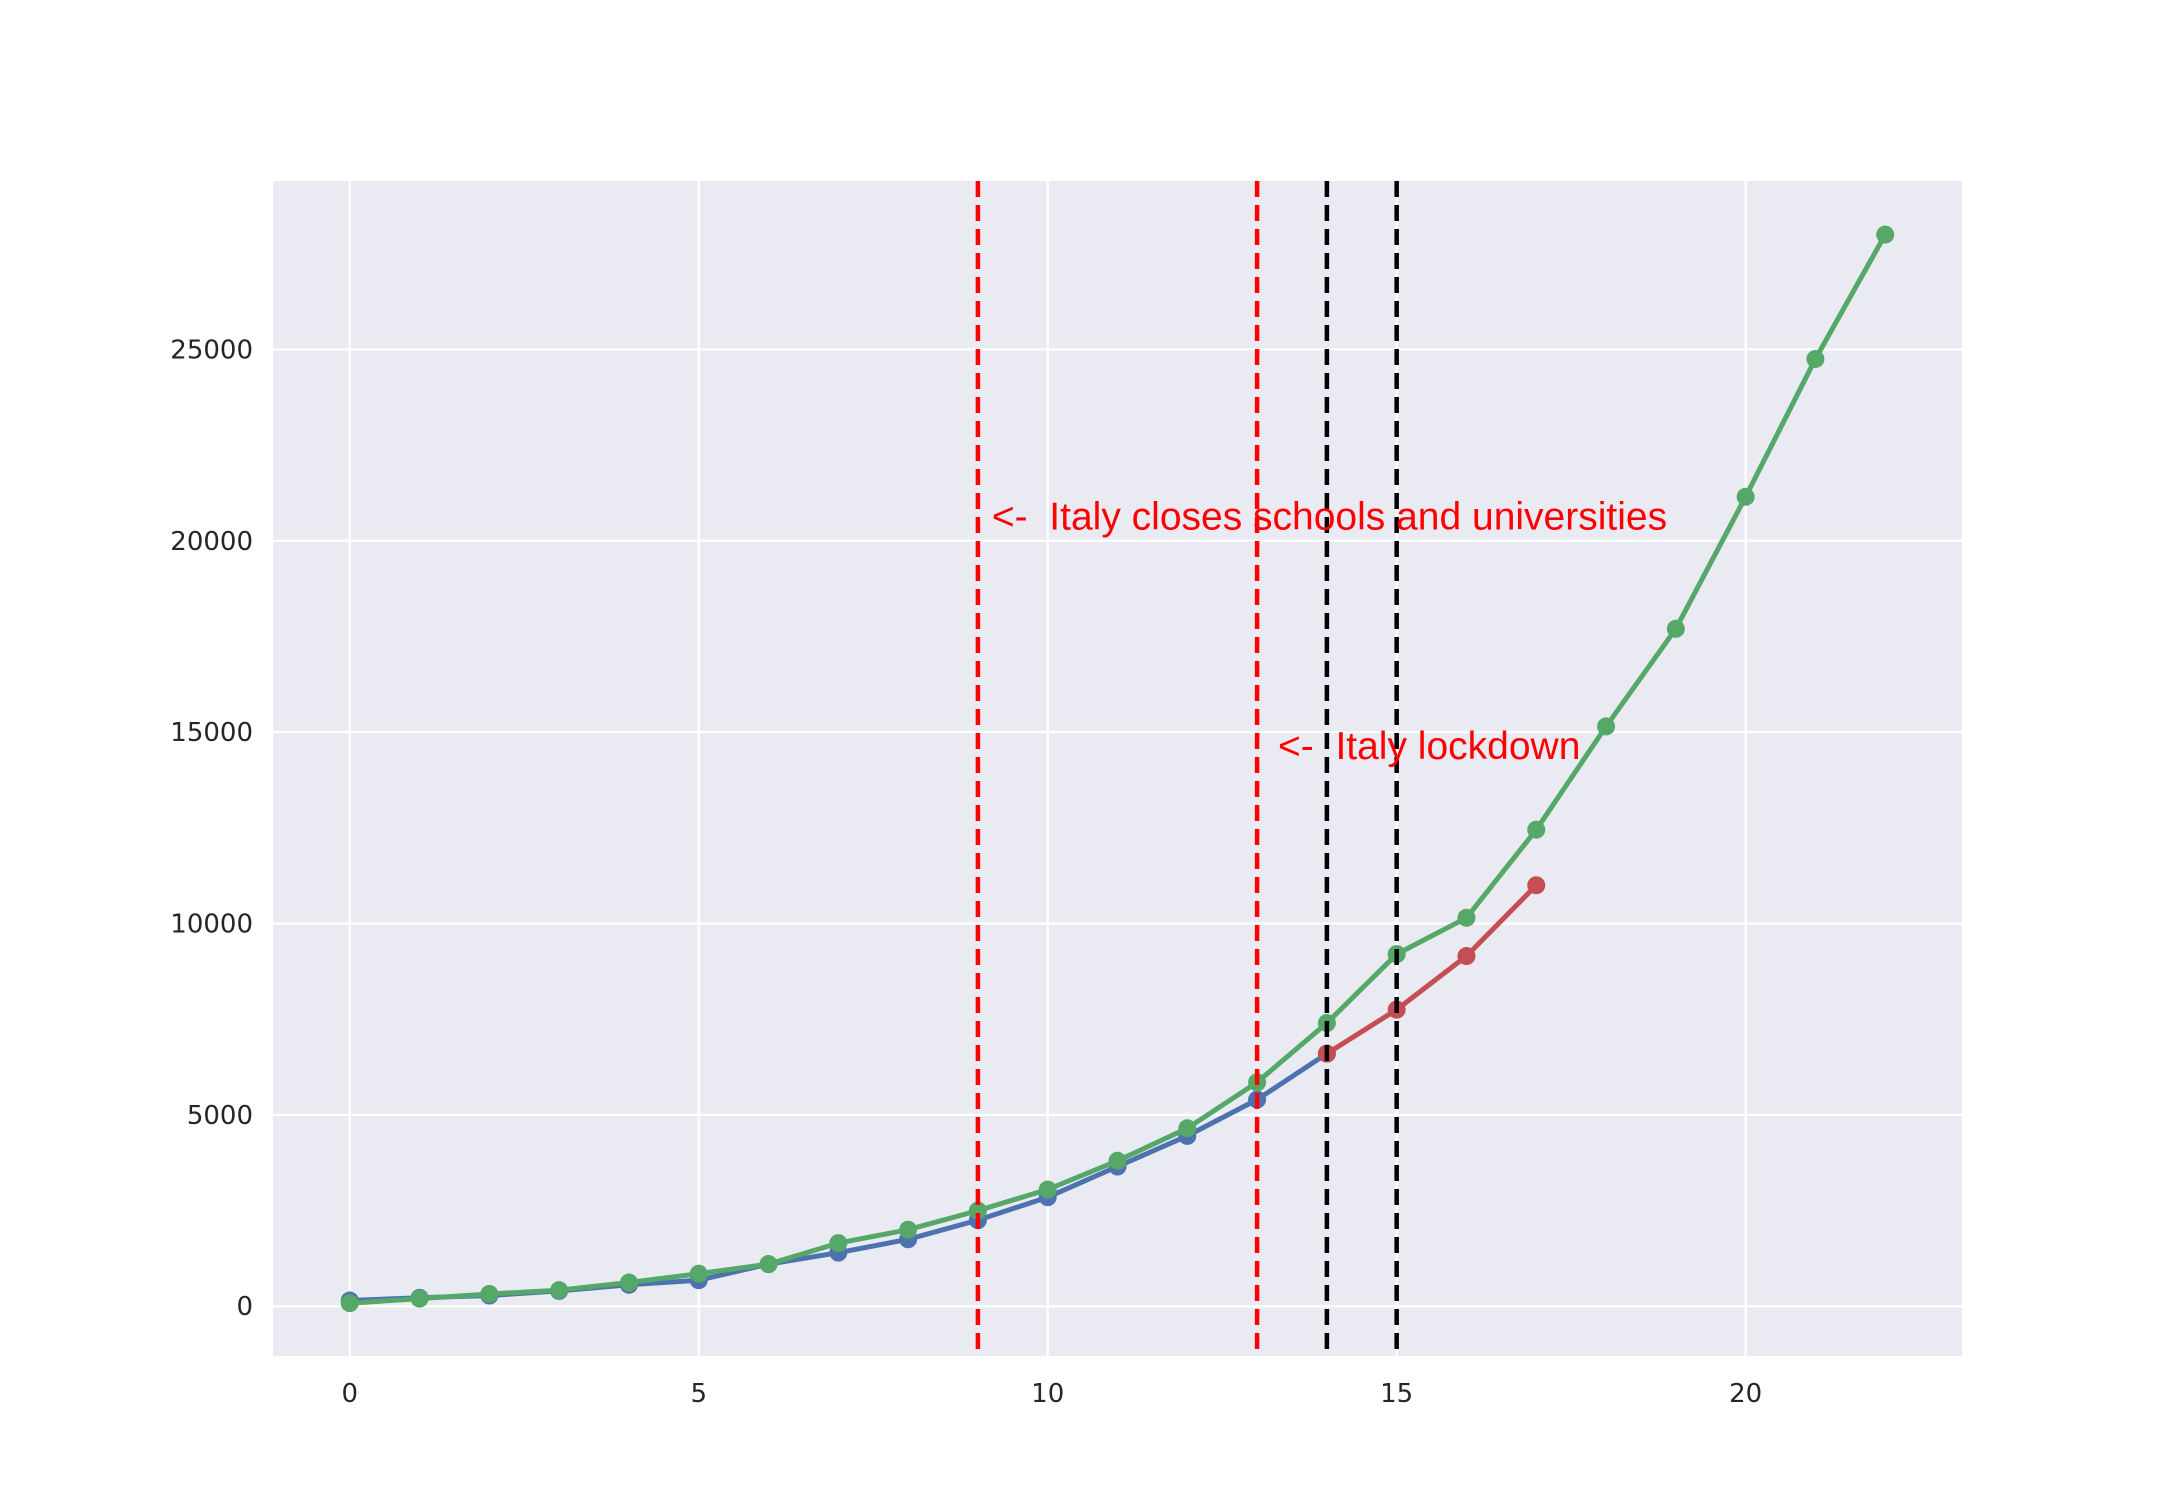 Image resolution: width=2160 pixels, height=1512 pixels. Describe the element at coordinates (1329, 516) in the screenshot. I see `annotation-text: <- Italy closes schools and universities` at that location.